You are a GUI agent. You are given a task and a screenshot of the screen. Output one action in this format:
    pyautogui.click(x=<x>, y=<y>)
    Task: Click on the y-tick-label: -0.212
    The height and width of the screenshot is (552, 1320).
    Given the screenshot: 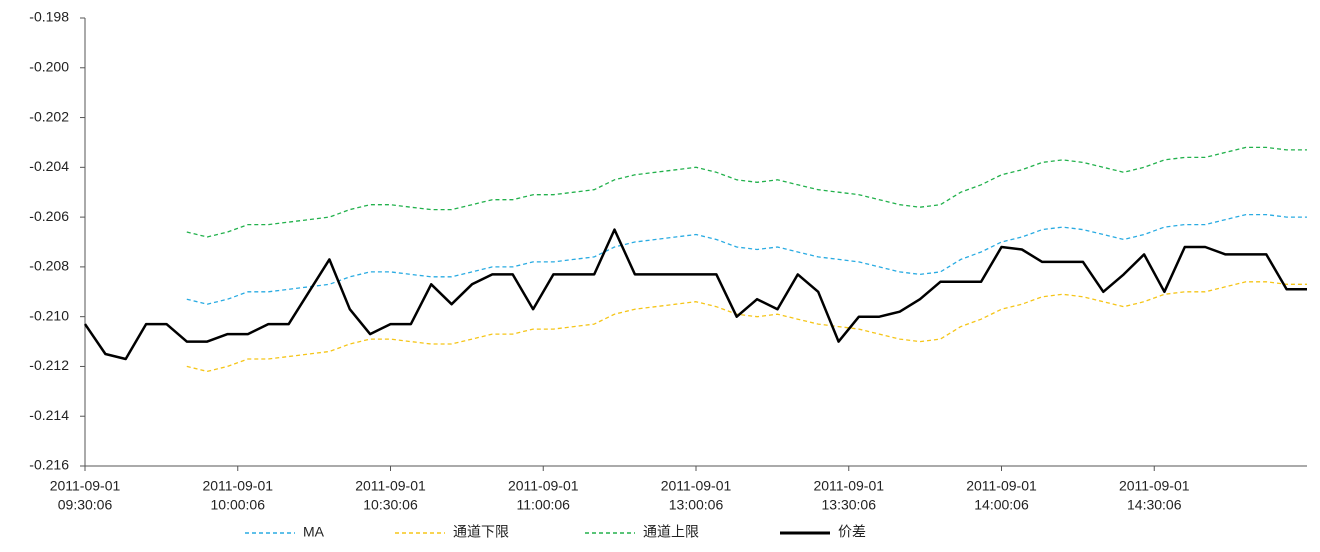 What is the action you would take?
    pyautogui.click(x=49, y=365)
    